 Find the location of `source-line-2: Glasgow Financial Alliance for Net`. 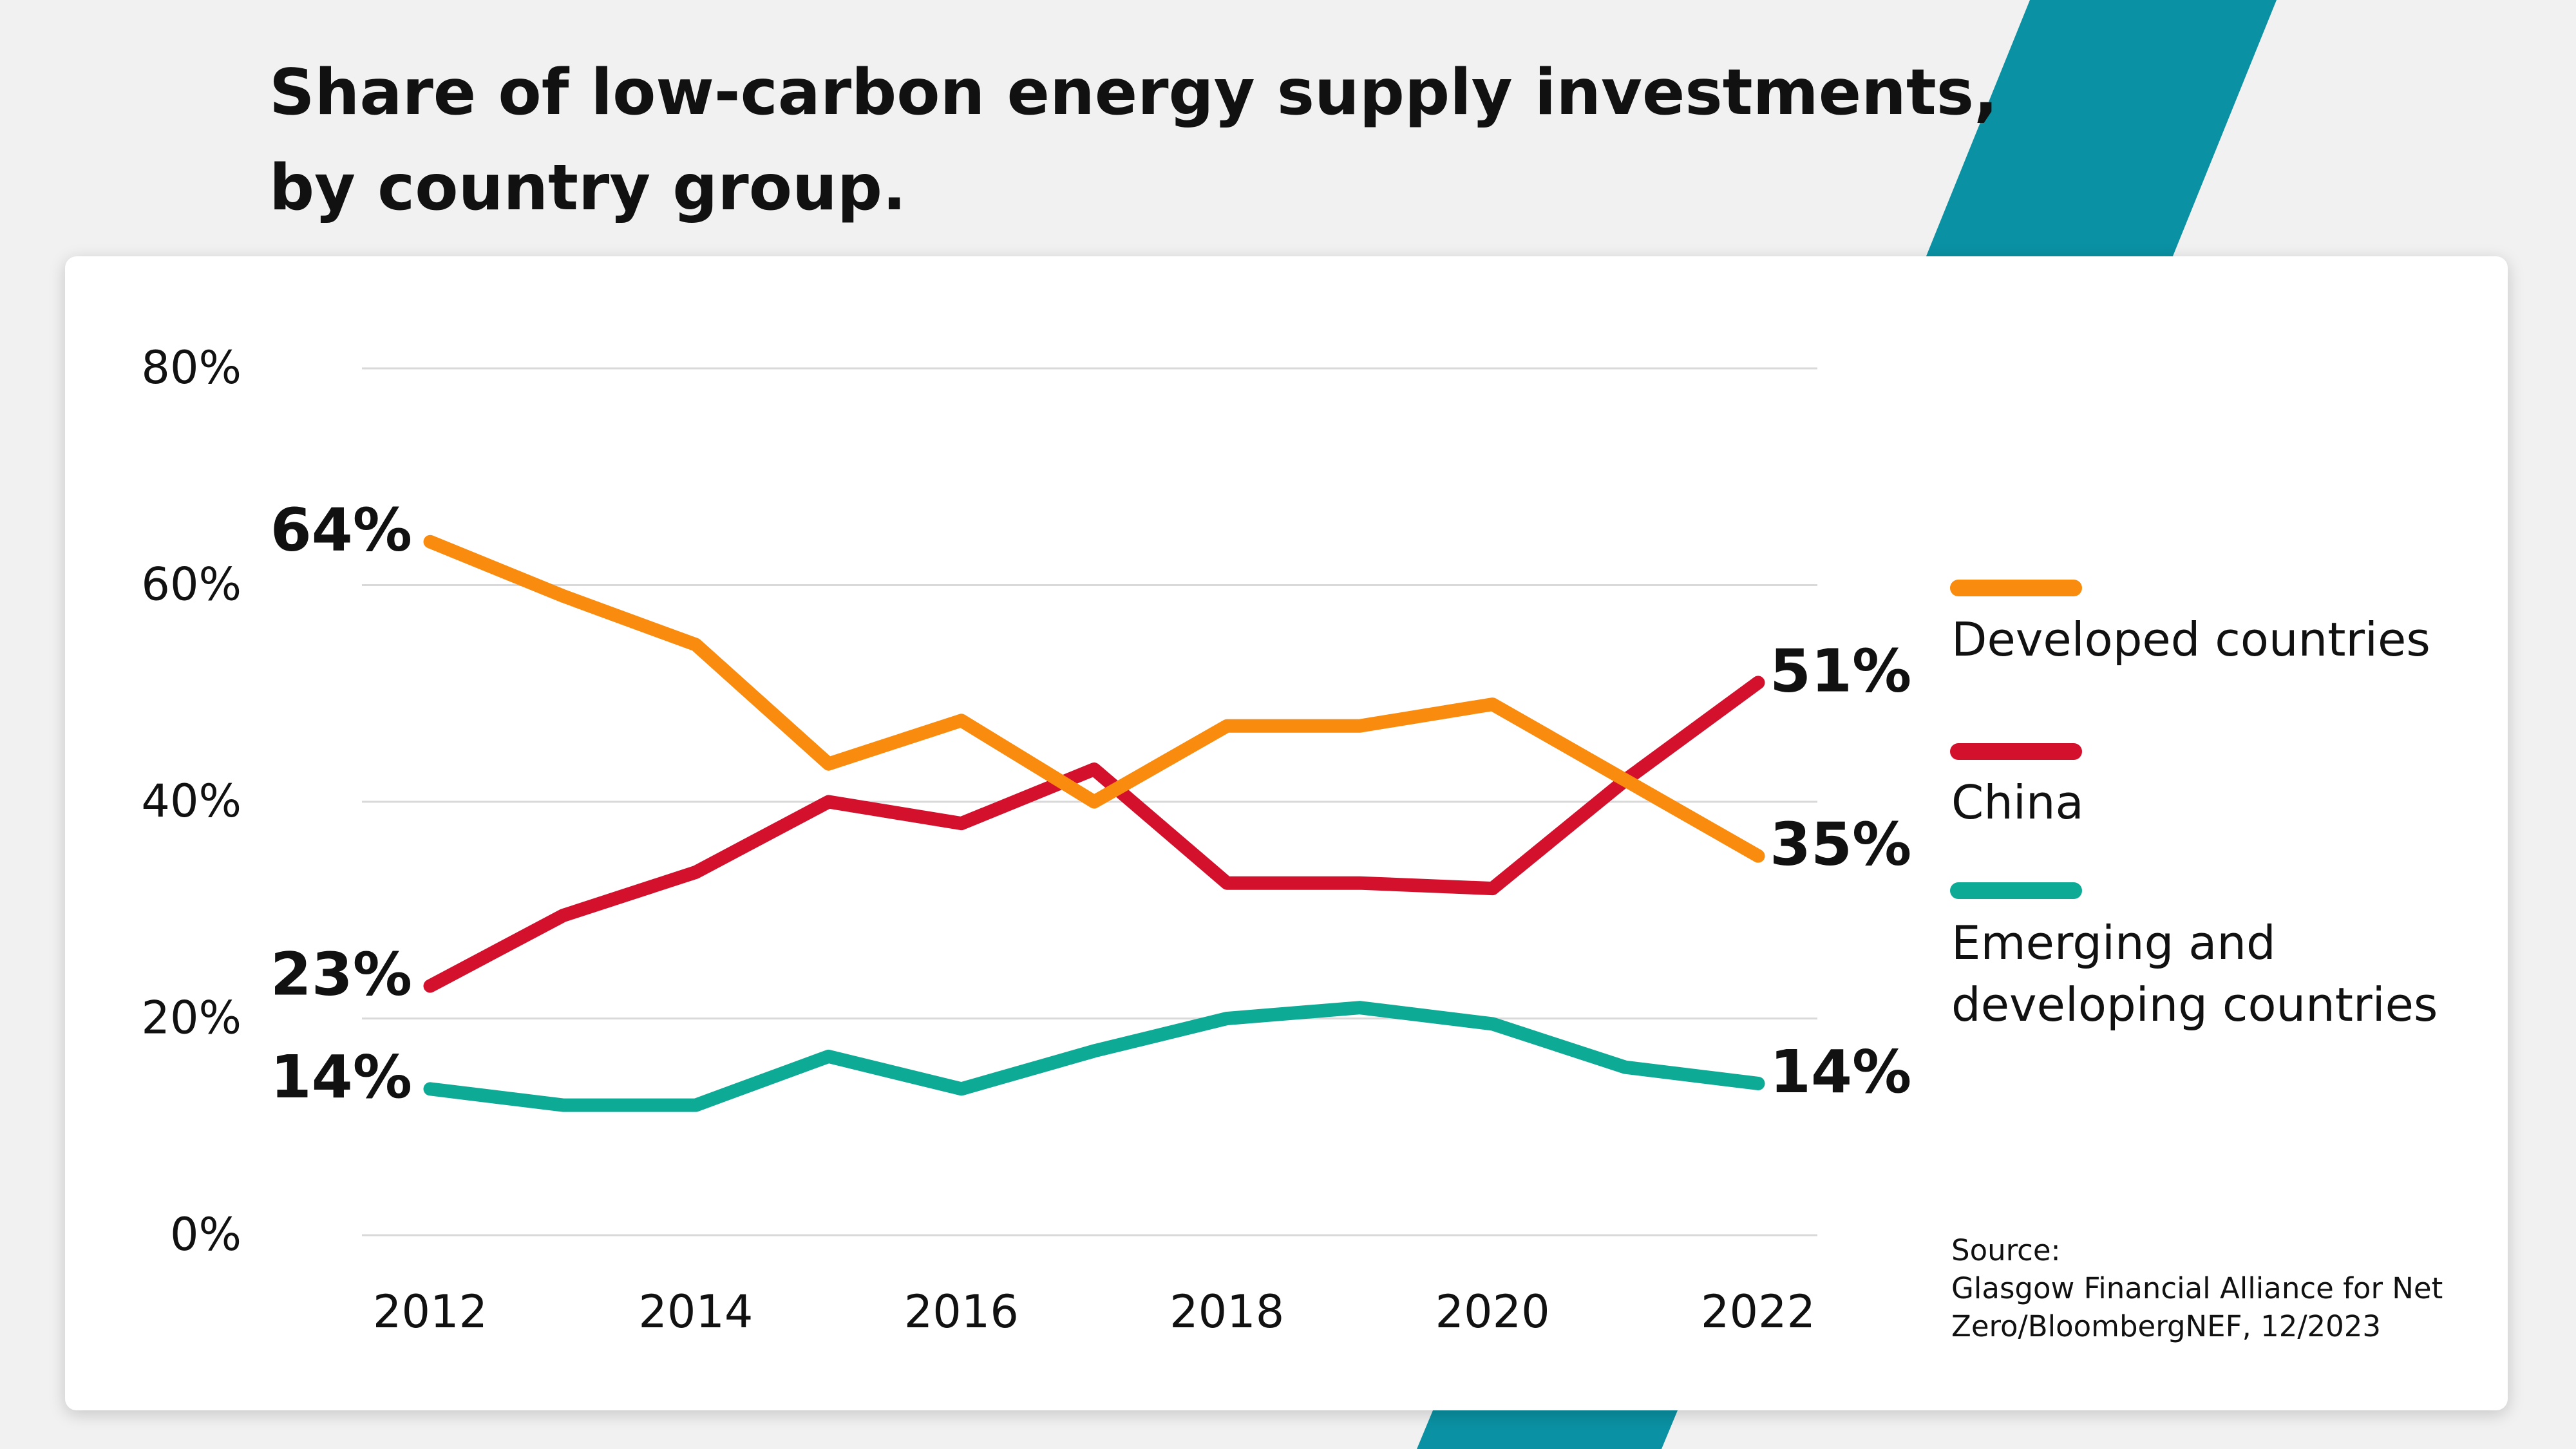

source-line-2: Glasgow Financial Alliance for Net is located at coordinates (2197, 1288).